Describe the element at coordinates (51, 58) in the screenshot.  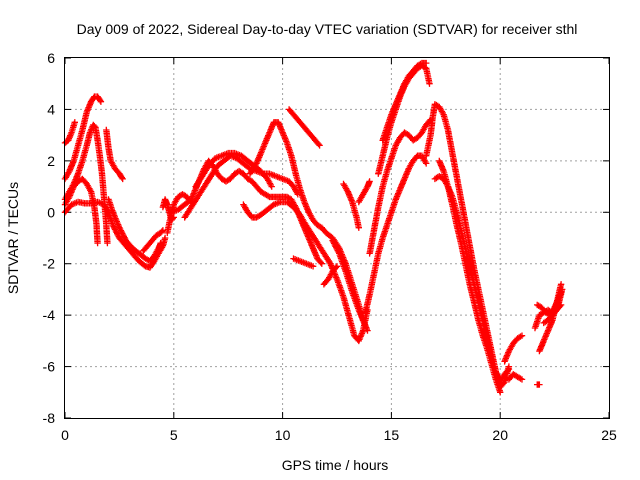
I see `y-tick-label: 6` at that location.